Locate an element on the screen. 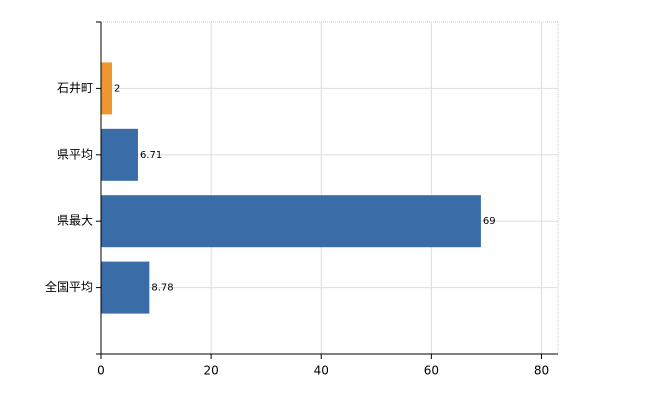 This screenshot has height=400, width=650. value-label: 8.78 is located at coordinates (162, 288).